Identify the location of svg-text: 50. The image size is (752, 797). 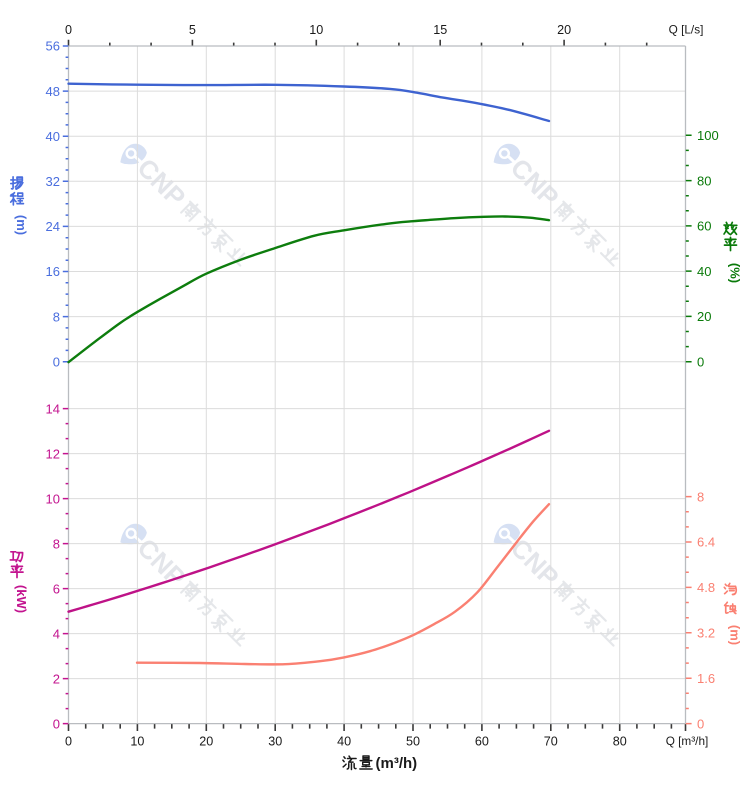
(413, 742).